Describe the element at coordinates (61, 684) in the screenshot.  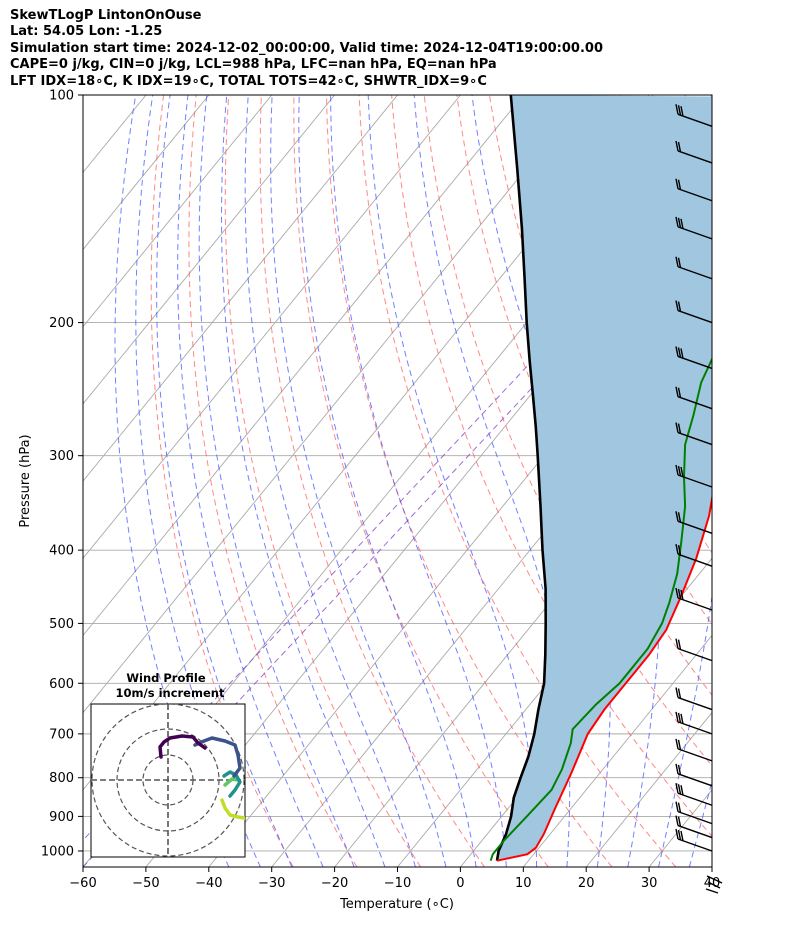
I see `y-tick-label: 600` at that location.